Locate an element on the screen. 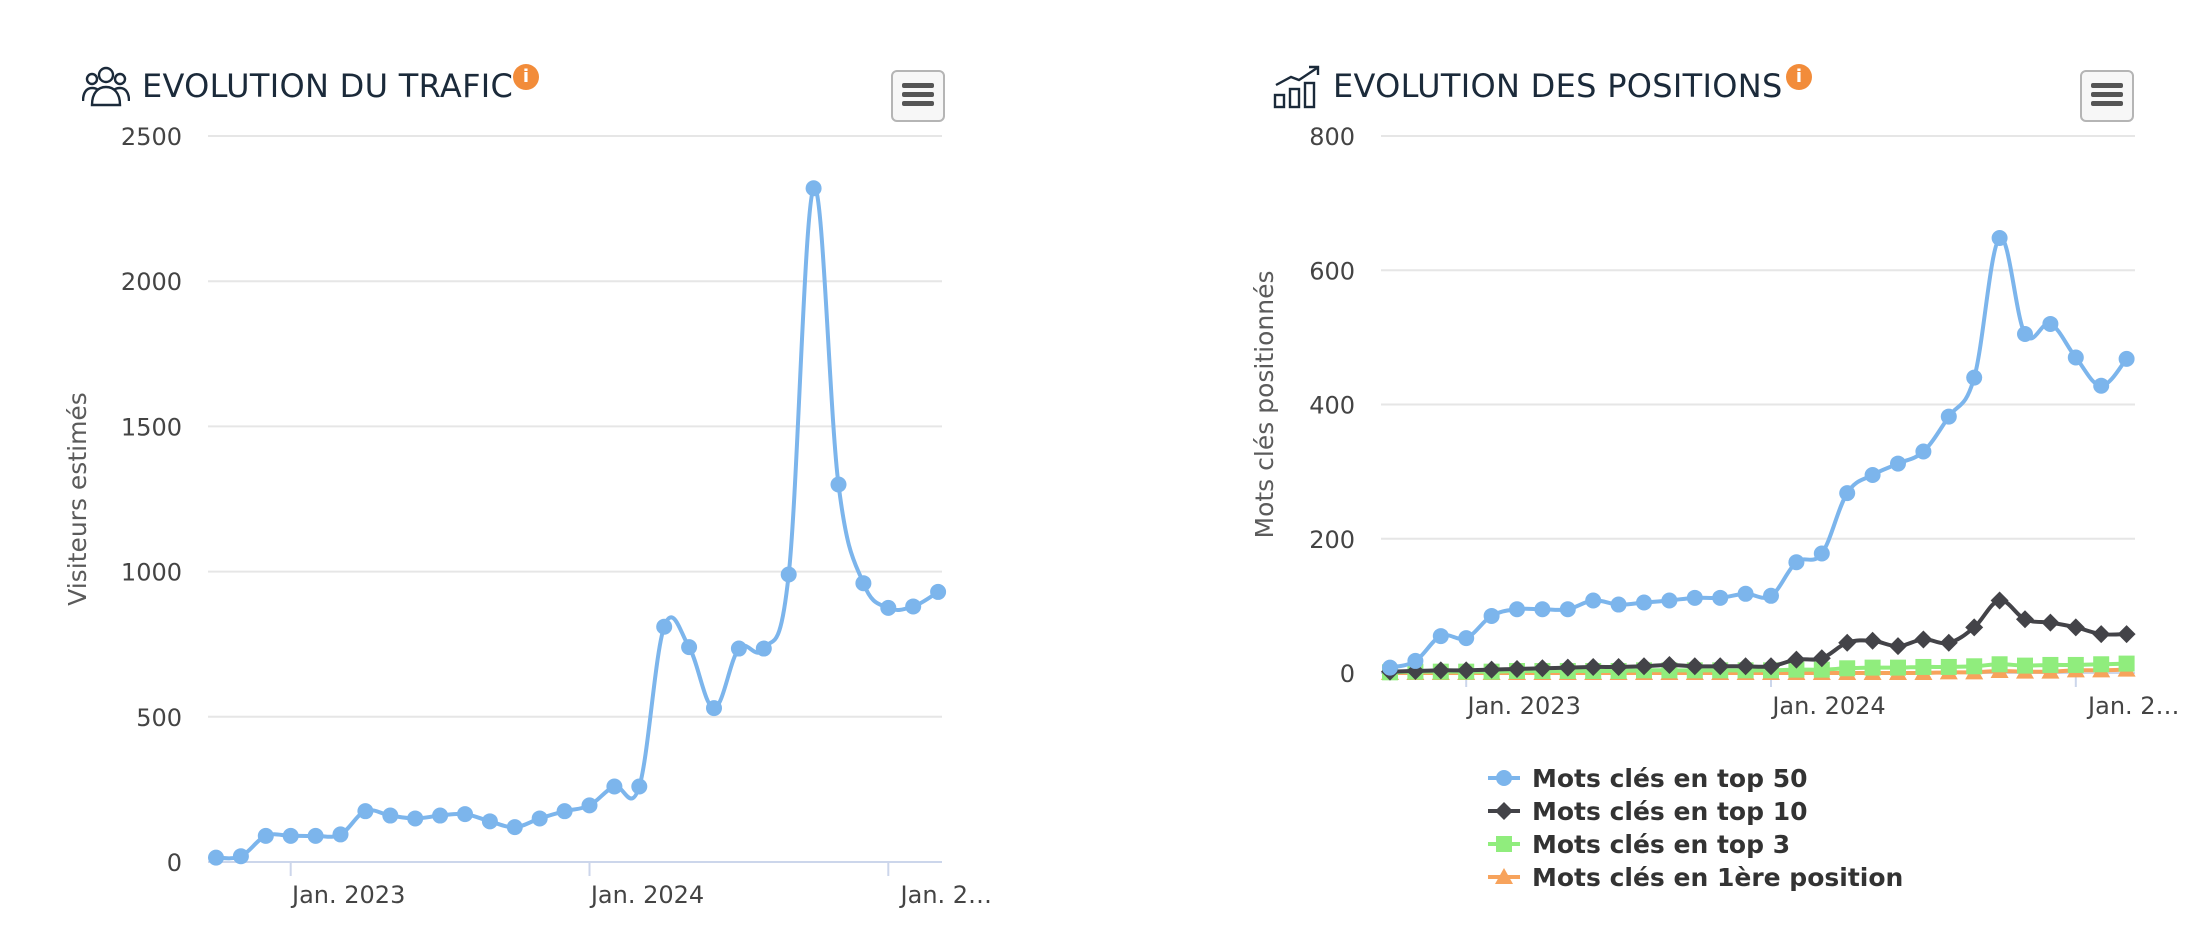 Image resolution: width=2206 pixels, height=936 pixels. y-tick-label: 400 is located at coordinates (1332, 406).